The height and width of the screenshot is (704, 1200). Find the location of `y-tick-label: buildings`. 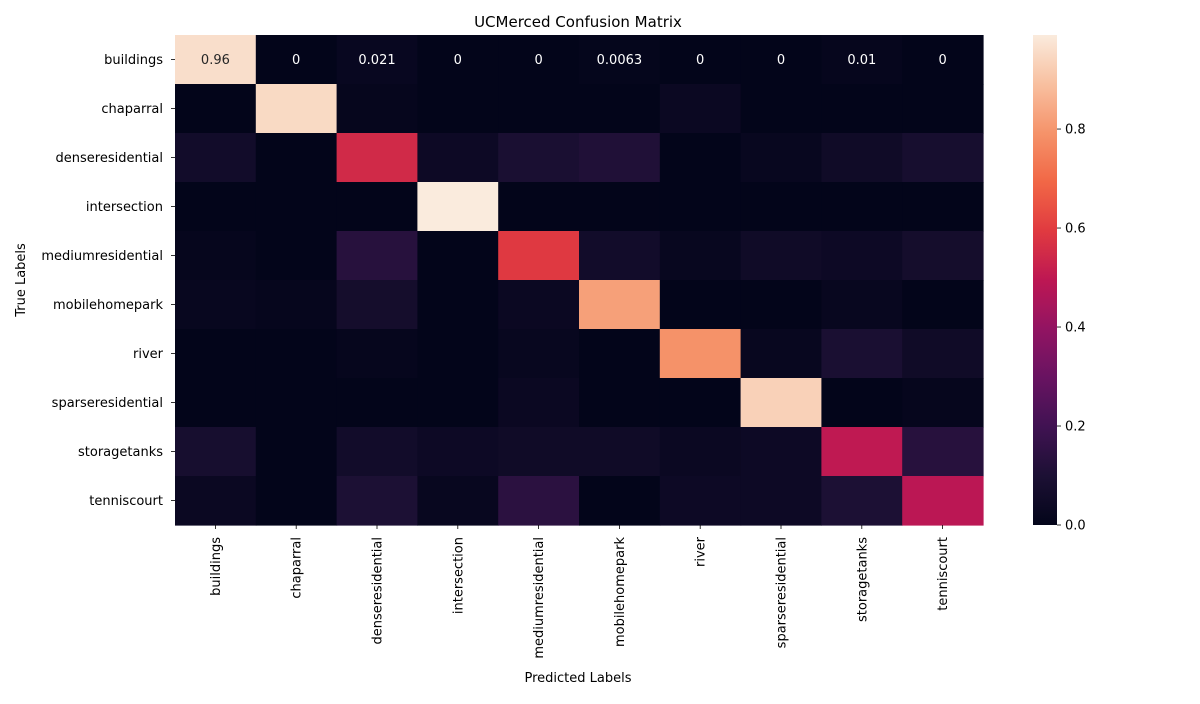

y-tick-label: buildings is located at coordinates (133, 60).